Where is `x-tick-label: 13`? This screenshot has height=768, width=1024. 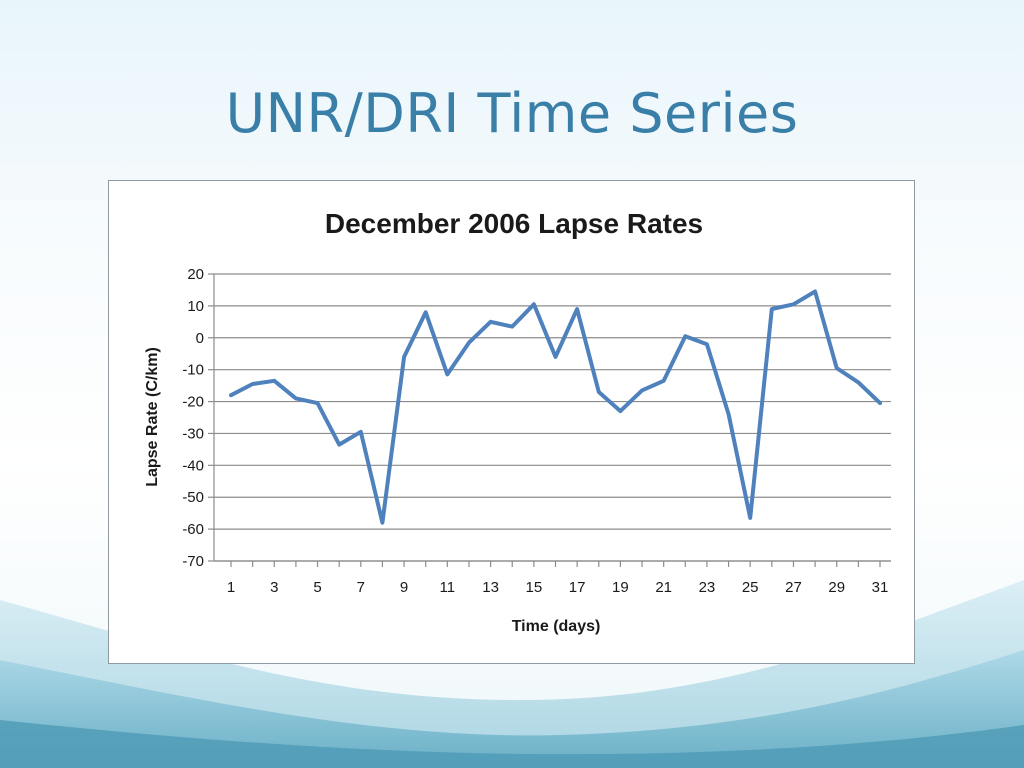
x-tick-label: 13 is located at coordinates (490, 587).